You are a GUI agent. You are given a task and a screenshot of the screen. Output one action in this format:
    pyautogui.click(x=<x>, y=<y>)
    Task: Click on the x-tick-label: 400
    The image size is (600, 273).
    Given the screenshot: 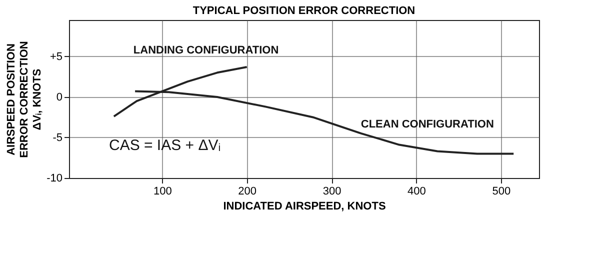 What is the action you would take?
    pyautogui.click(x=417, y=192)
    